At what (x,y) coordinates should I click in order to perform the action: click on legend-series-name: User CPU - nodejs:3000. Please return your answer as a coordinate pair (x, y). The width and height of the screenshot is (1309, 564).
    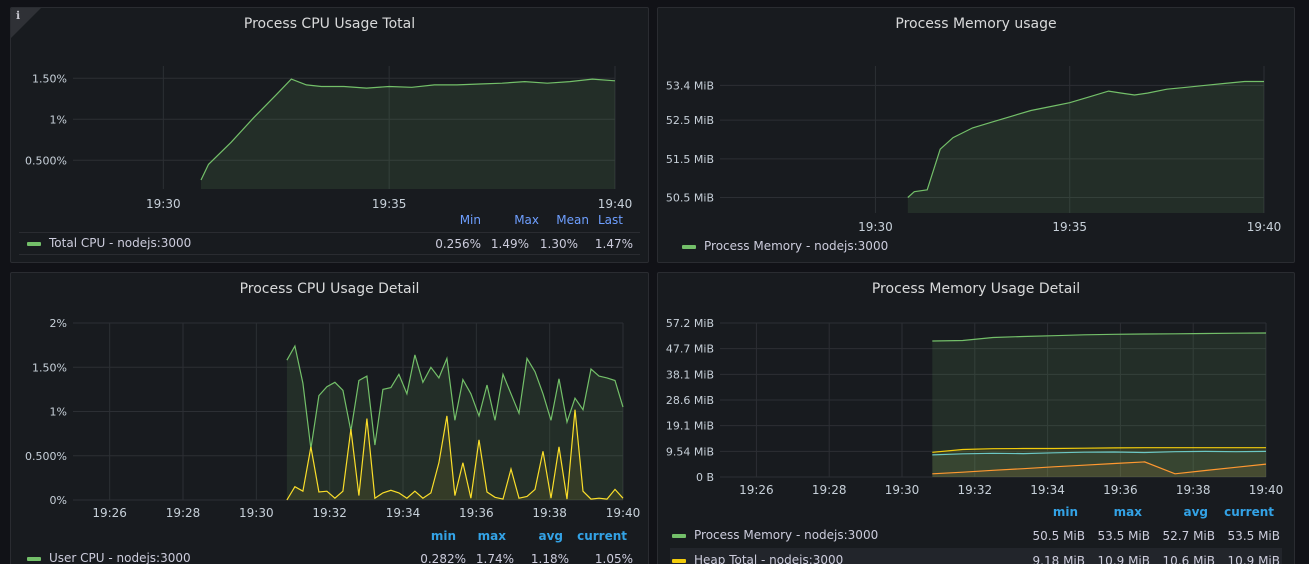
    Looking at the image, I should click on (120, 557).